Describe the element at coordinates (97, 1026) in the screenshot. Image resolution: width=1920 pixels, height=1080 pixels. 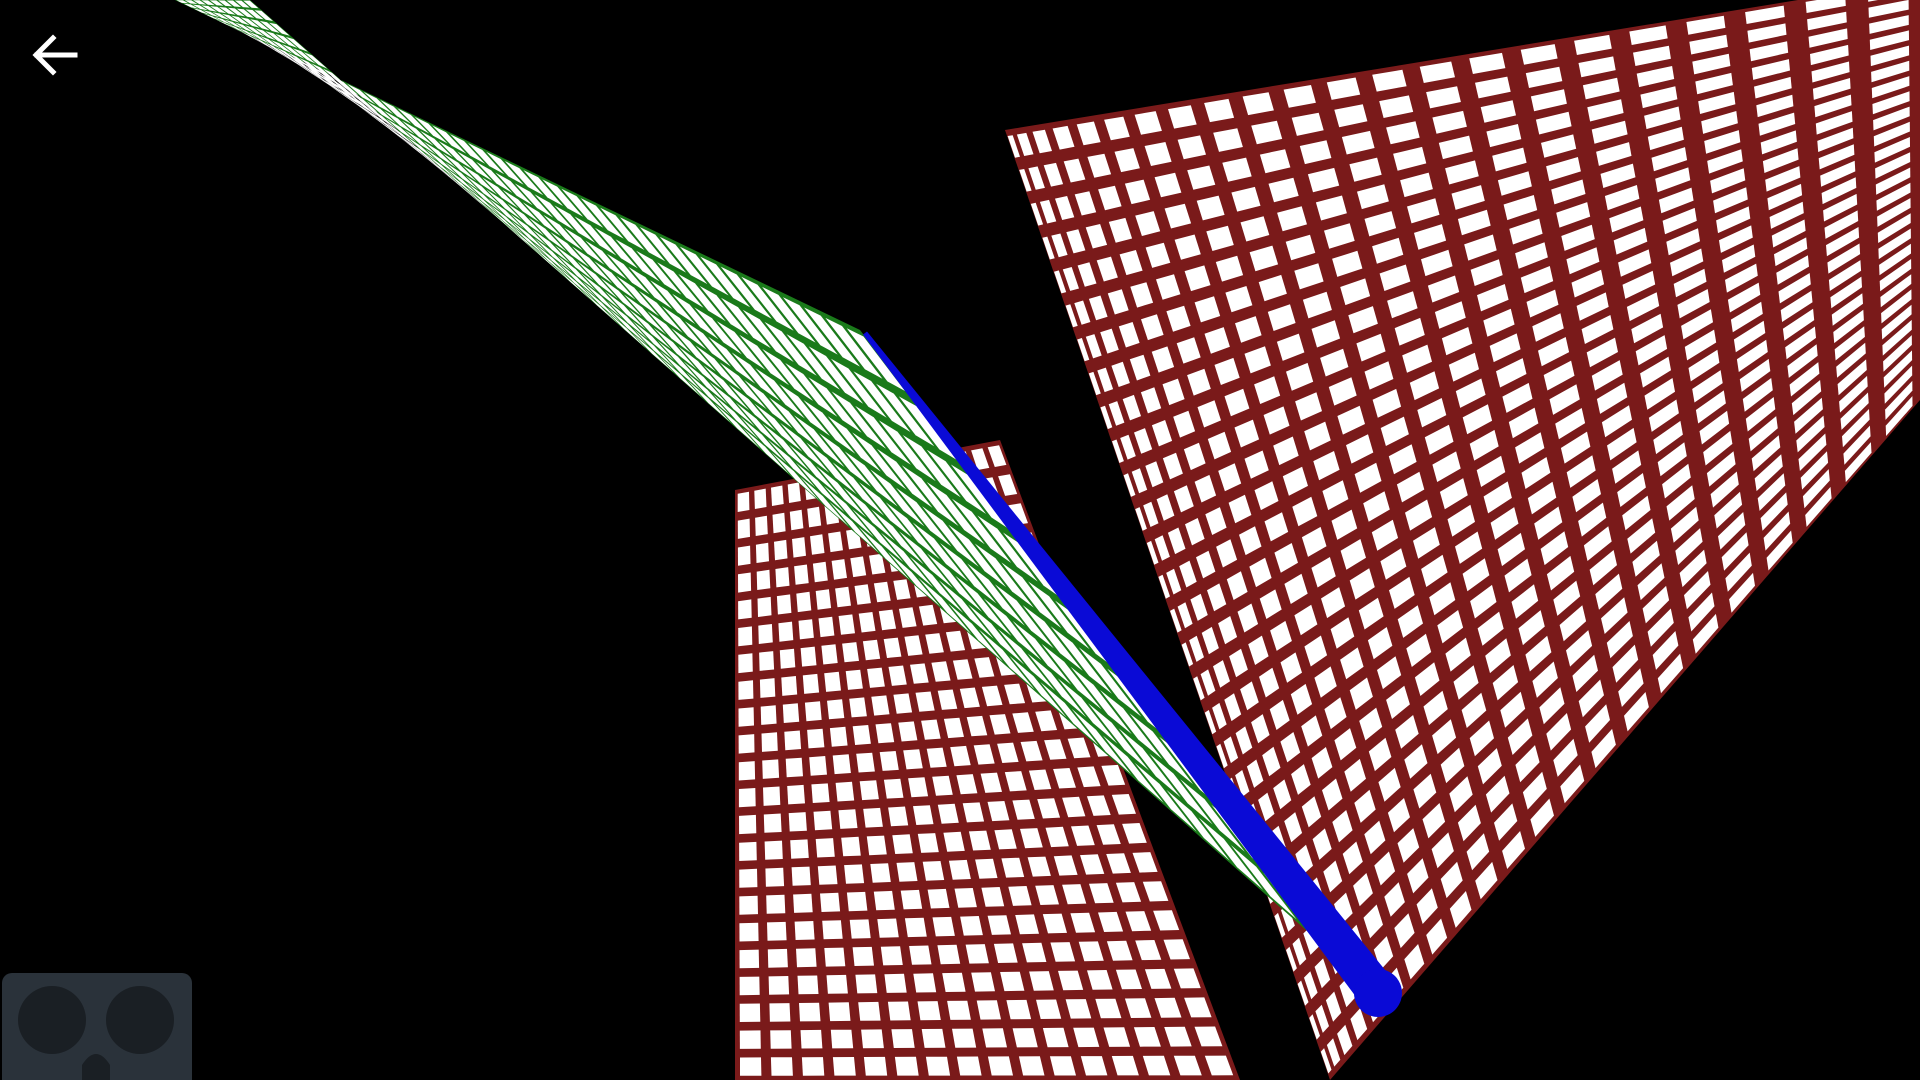
I see `vr-mode-button` at that location.